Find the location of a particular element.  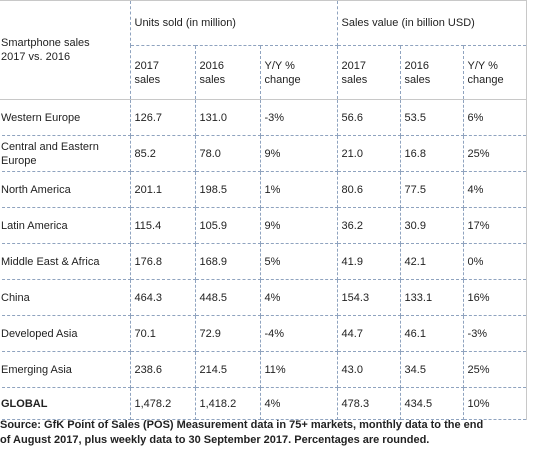

region-label: North America is located at coordinates (36, 189).